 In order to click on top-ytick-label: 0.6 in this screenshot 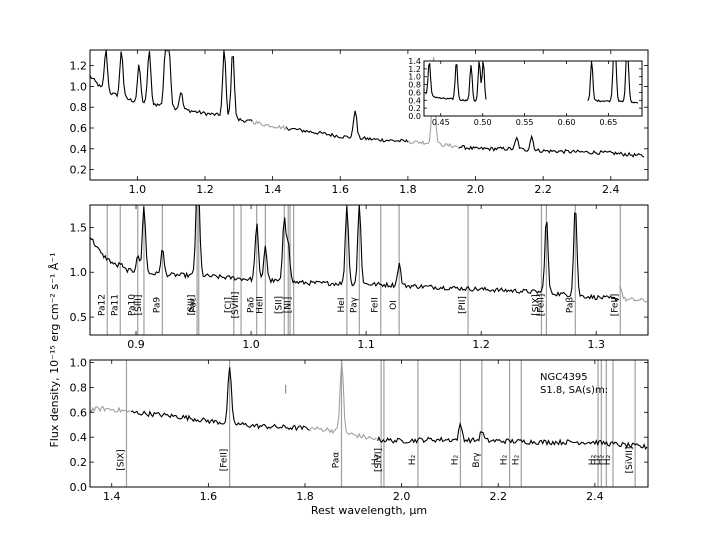, I will do `click(79, 128)`.